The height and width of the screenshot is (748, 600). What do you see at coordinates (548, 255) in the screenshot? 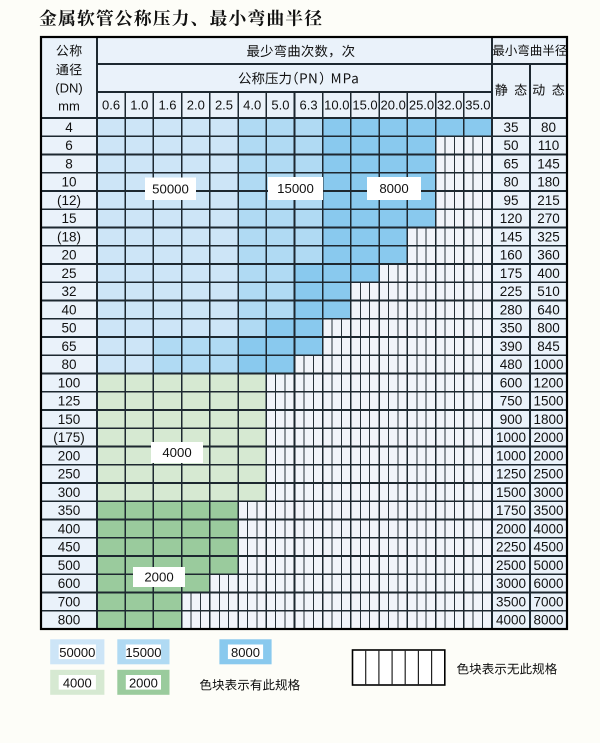
I see `svg-text: 360` at bounding box center [548, 255].